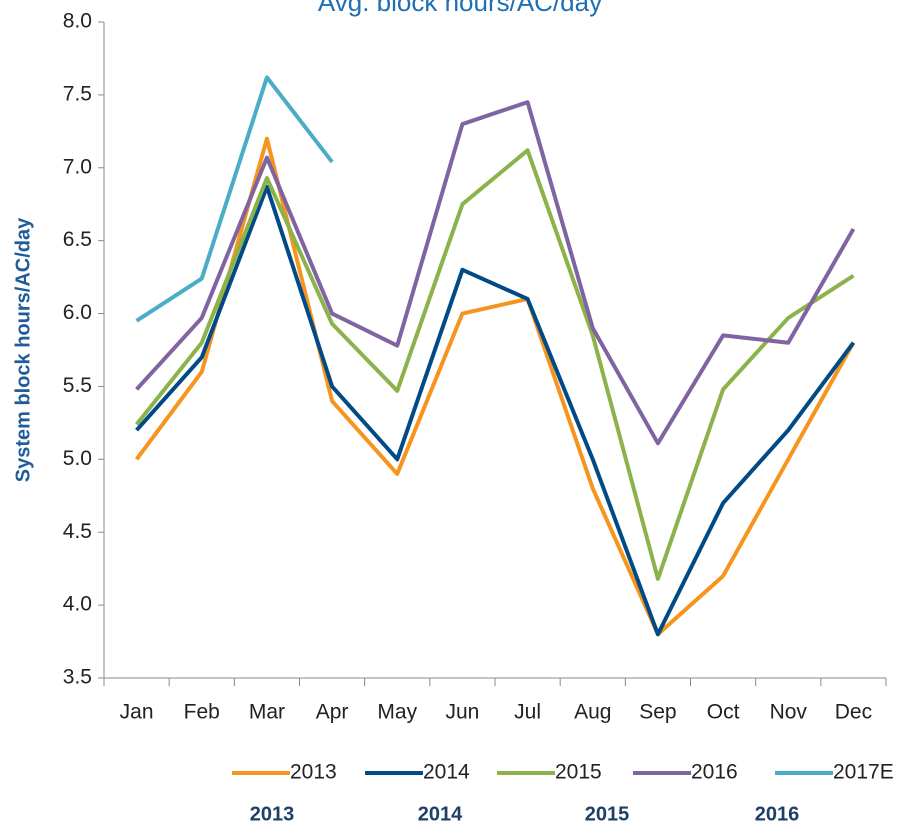 Image resolution: width=905 pixels, height=836 pixels. Describe the element at coordinates (202, 712) in the screenshot. I see `x-tick-label: Feb` at that location.